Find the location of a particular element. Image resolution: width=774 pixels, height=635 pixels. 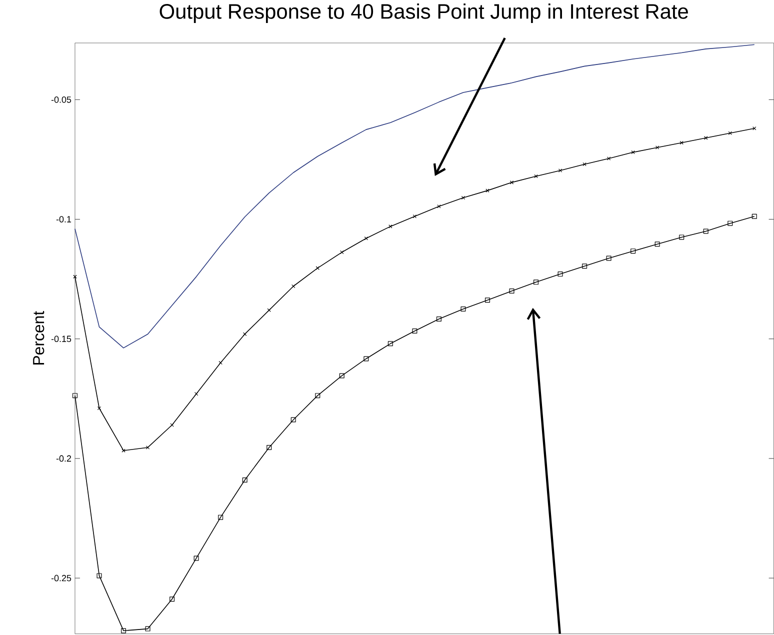

y-axis-title: Percent is located at coordinates (38, 338).